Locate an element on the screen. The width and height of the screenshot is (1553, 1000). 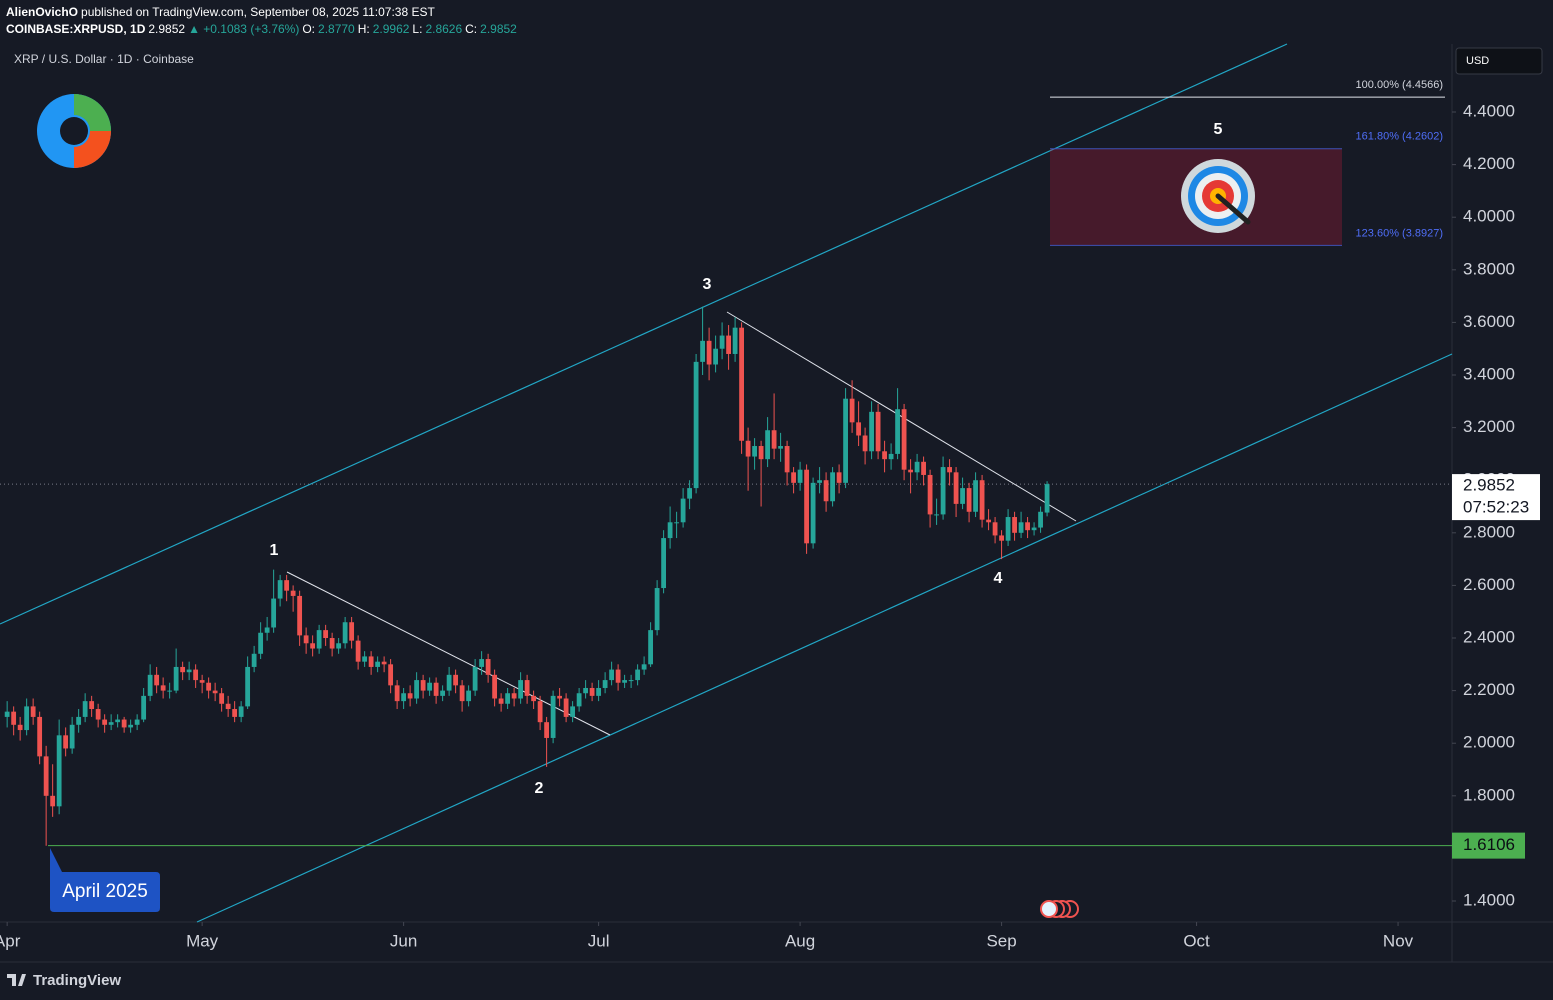
y-tick-label: 2.2000 is located at coordinates (1489, 689).